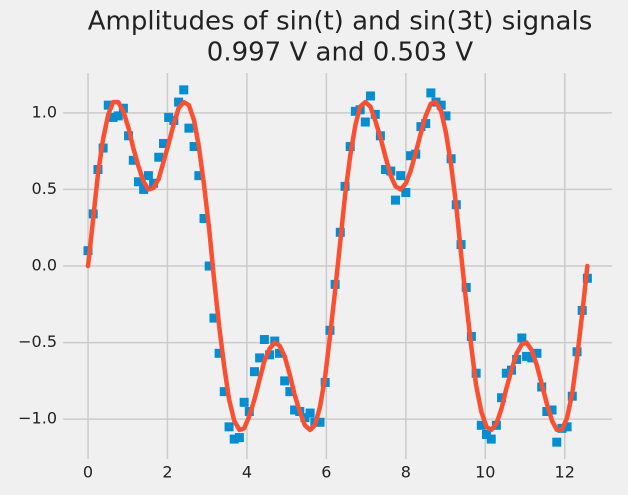 This screenshot has width=628, height=495. I want to click on x-tick-label: 10, so click(485, 472).